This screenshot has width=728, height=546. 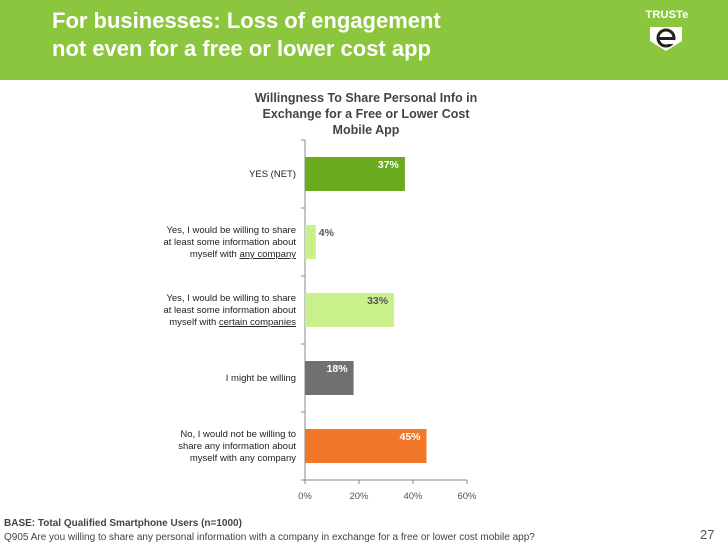 I want to click on data-label: 37%, so click(x=389, y=165).